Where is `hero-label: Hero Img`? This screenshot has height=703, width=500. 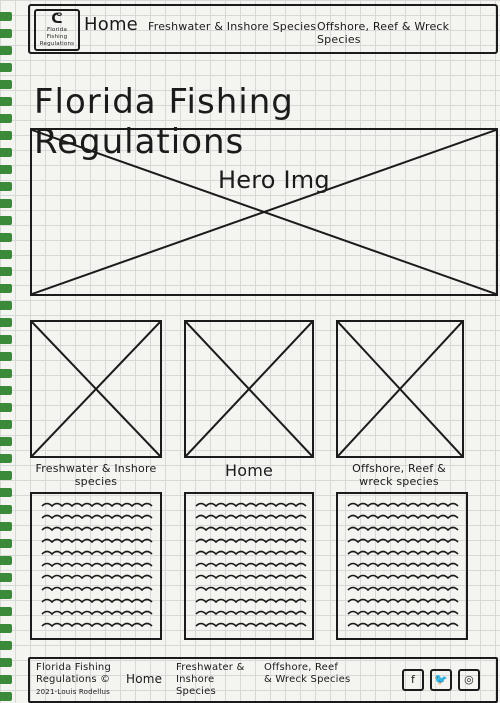 hero-label: Hero Img is located at coordinates (274, 180).